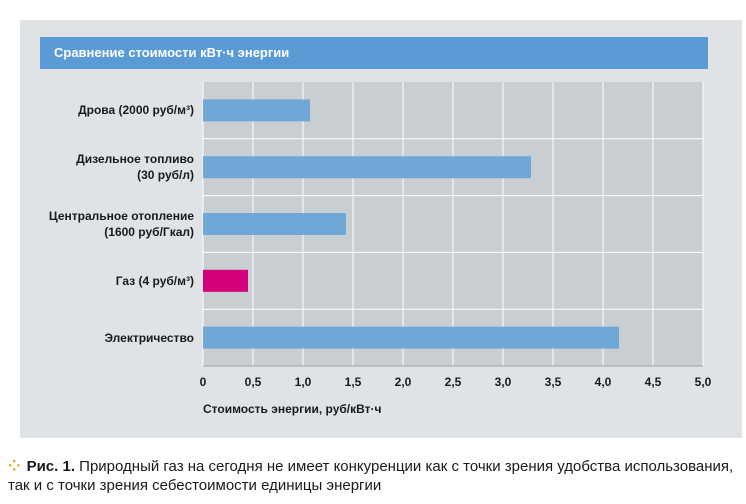  What do you see at coordinates (149, 337) in the screenshot?
I see `category-label-line: Электричество` at bounding box center [149, 337].